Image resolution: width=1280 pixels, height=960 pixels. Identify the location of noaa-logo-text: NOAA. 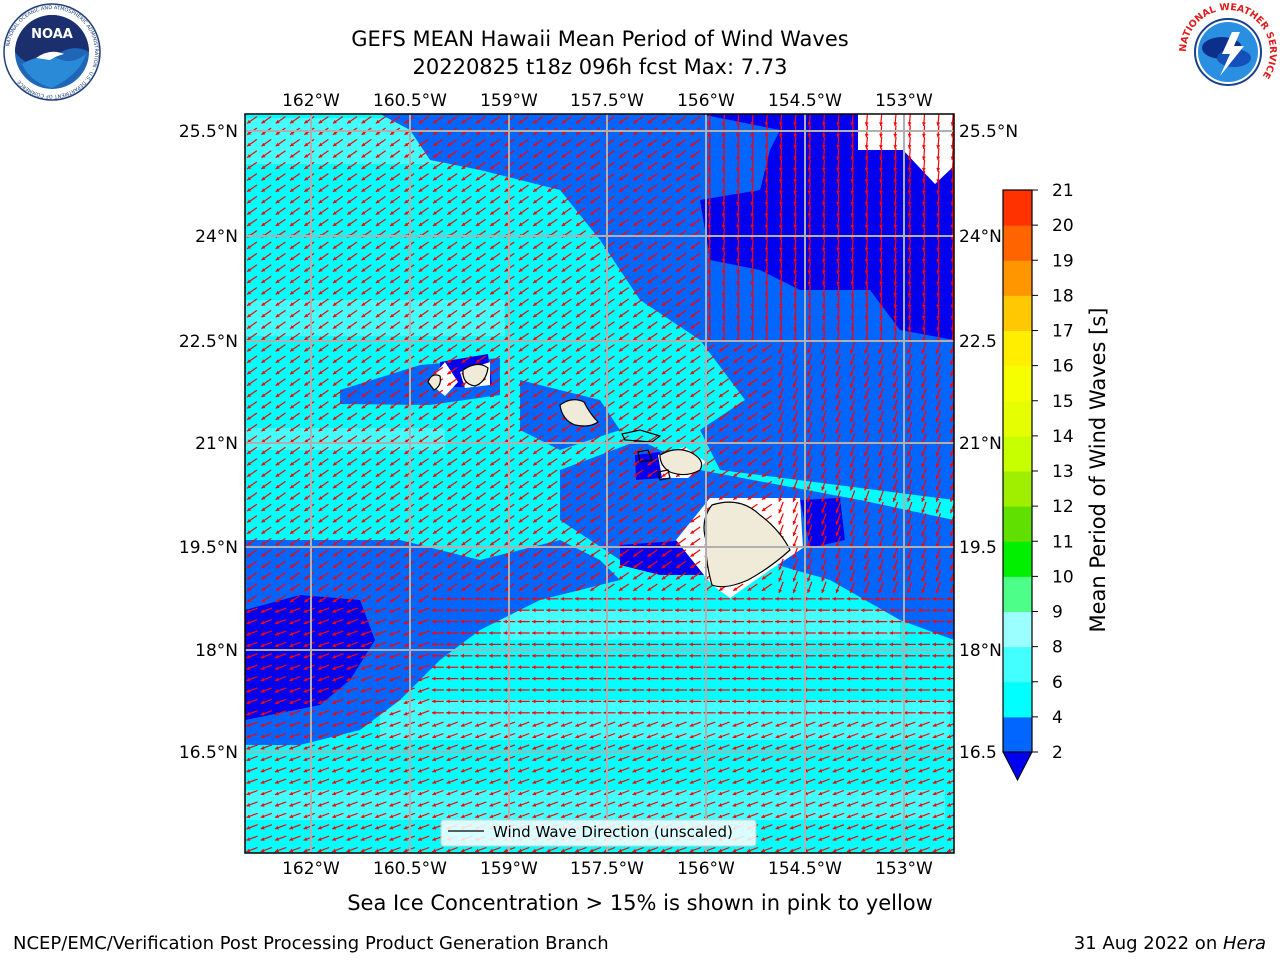
(52, 34).